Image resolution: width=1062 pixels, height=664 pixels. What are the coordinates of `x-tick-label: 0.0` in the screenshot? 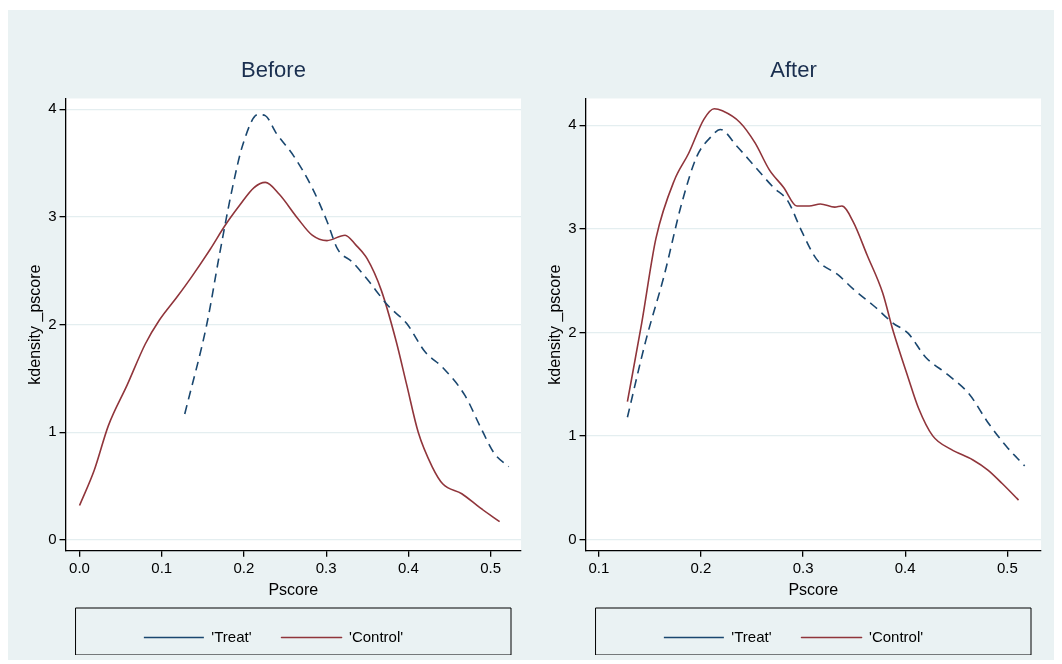 It's located at (79, 567).